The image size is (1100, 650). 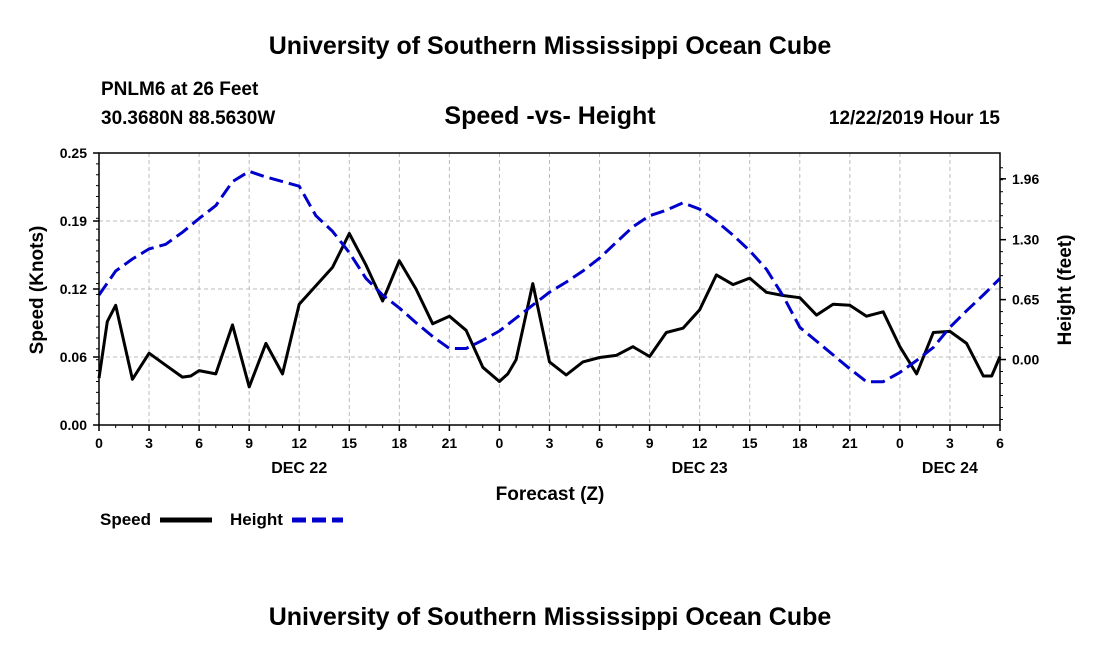 What do you see at coordinates (1065, 290) in the screenshot?
I see `y-axis-label-right: Height (feet)` at bounding box center [1065, 290].